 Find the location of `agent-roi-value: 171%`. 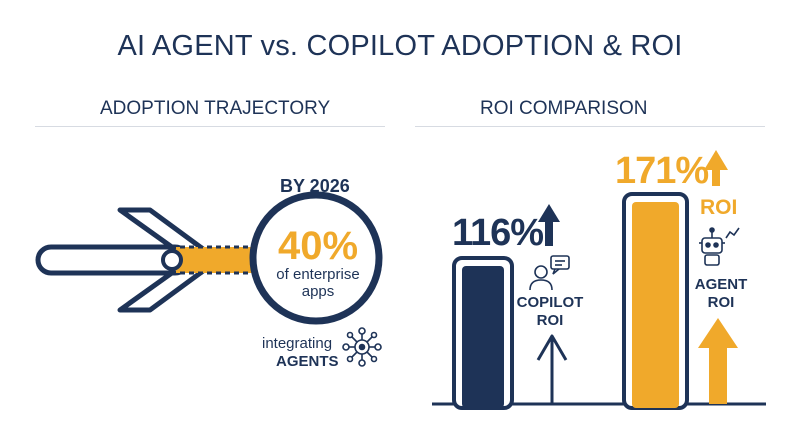

agent-roi-value: 171% is located at coordinates (662, 171).